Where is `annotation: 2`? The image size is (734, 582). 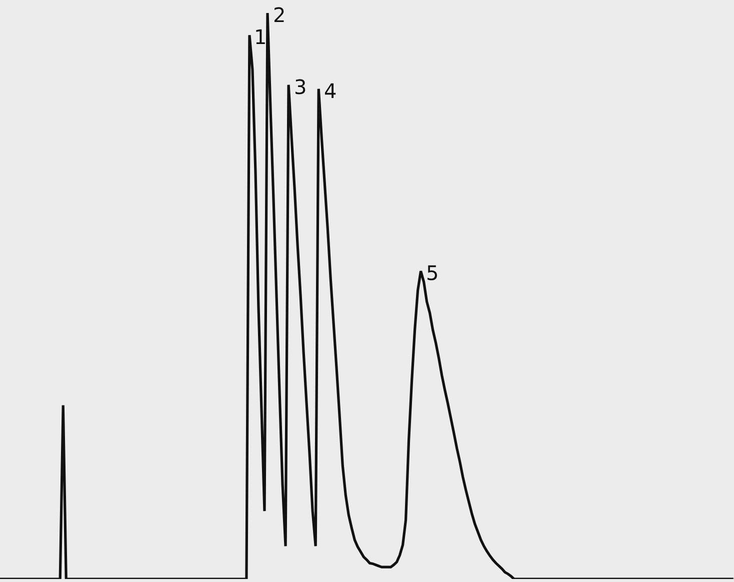
annotation: 2 is located at coordinates (279, 15).